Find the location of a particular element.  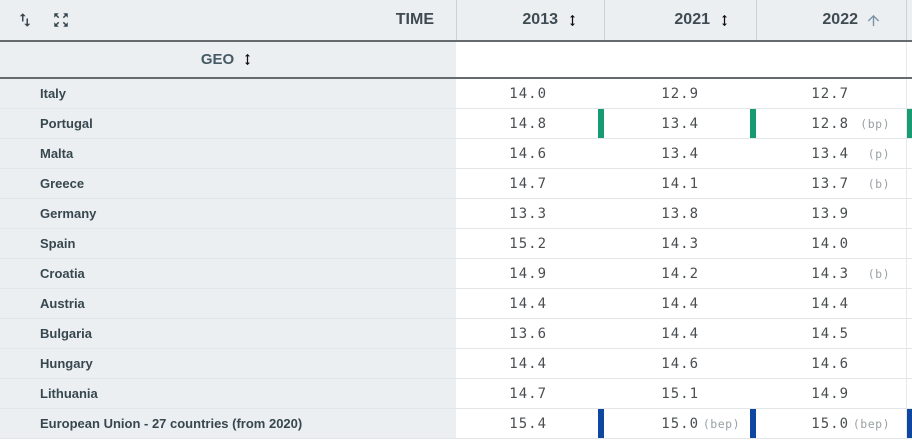

cell-value: 15.4 is located at coordinates (528, 423).